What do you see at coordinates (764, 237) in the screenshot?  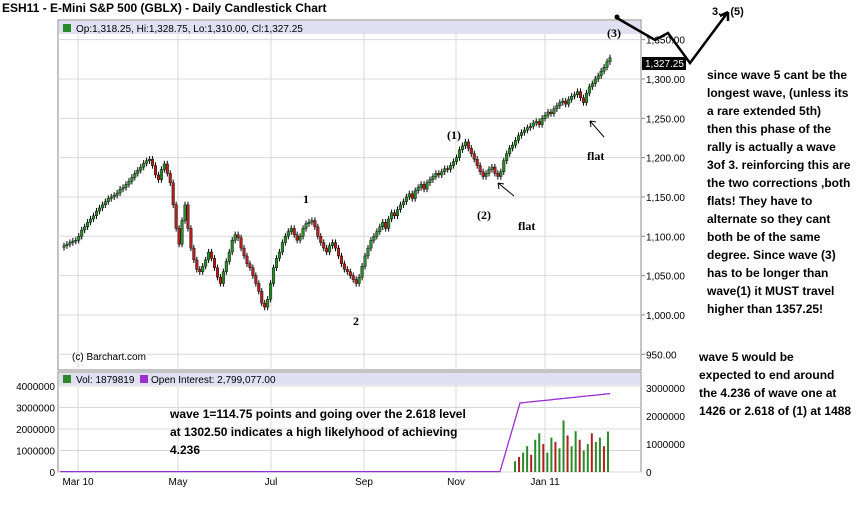 I see `right-note-line: both be of the same` at bounding box center [764, 237].